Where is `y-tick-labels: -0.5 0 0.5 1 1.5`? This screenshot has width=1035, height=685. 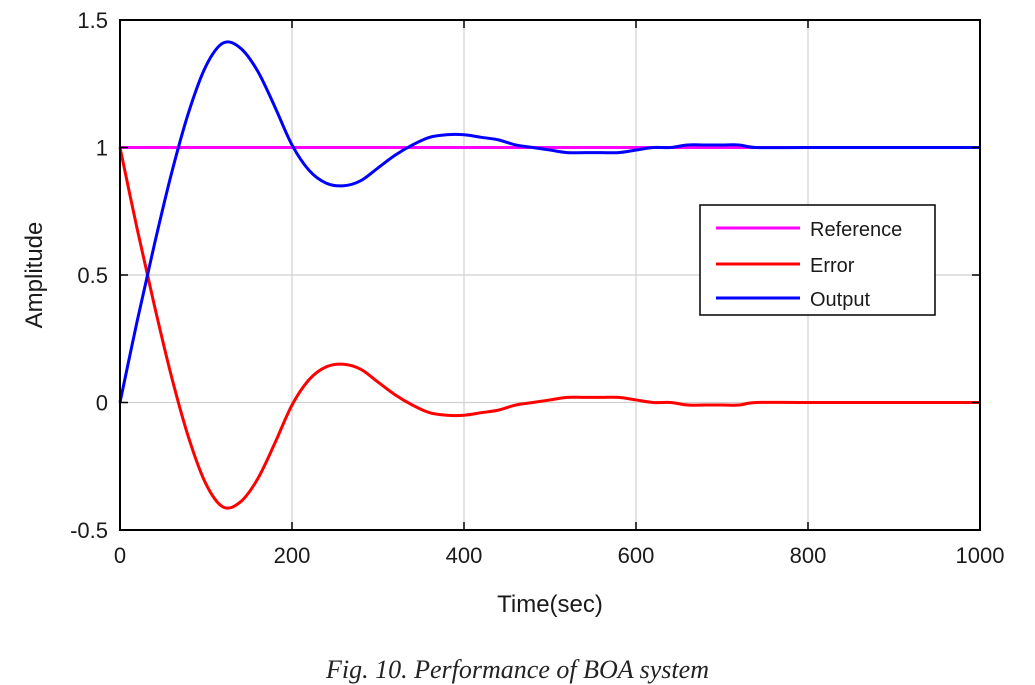 y-tick-labels: -0.5 0 0.5 1 1.5 is located at coordinates (89, 275).